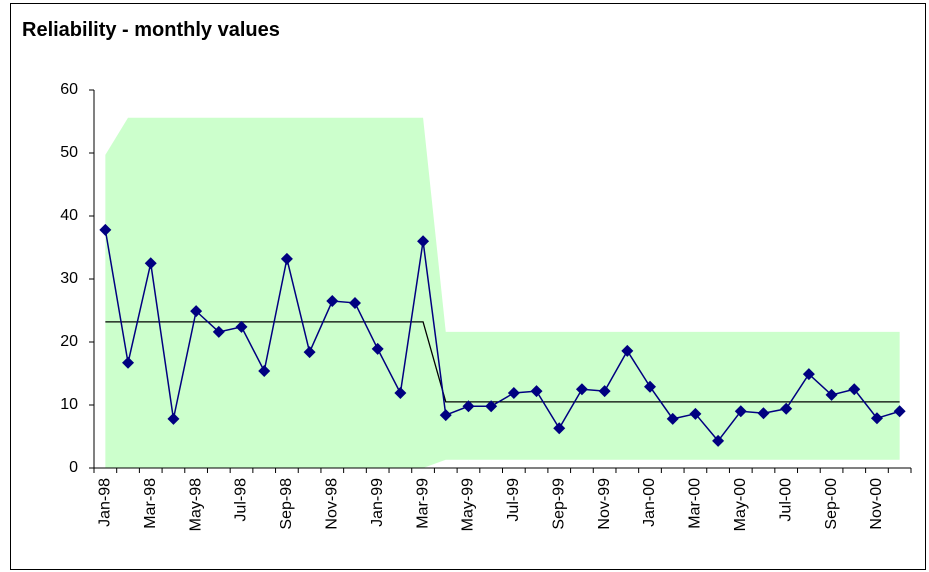 The width and height of the screenshot is (929, 572). Describe the element at coordinates (332, 504) in the screenshot. I see `x-tick-label: Nov-98` at that location.